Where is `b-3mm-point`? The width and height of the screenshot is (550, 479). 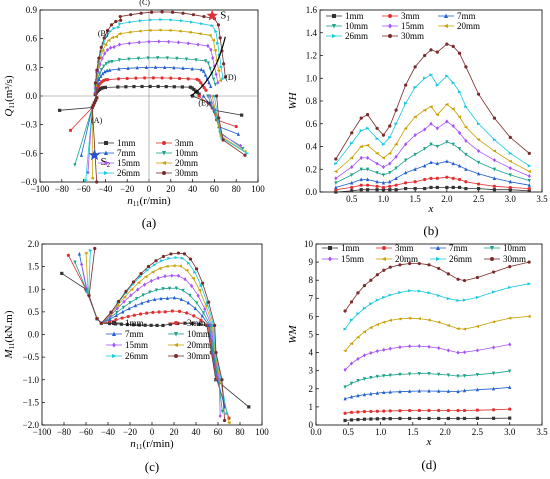 b-3mm-point is located at coordinates (390, 186).